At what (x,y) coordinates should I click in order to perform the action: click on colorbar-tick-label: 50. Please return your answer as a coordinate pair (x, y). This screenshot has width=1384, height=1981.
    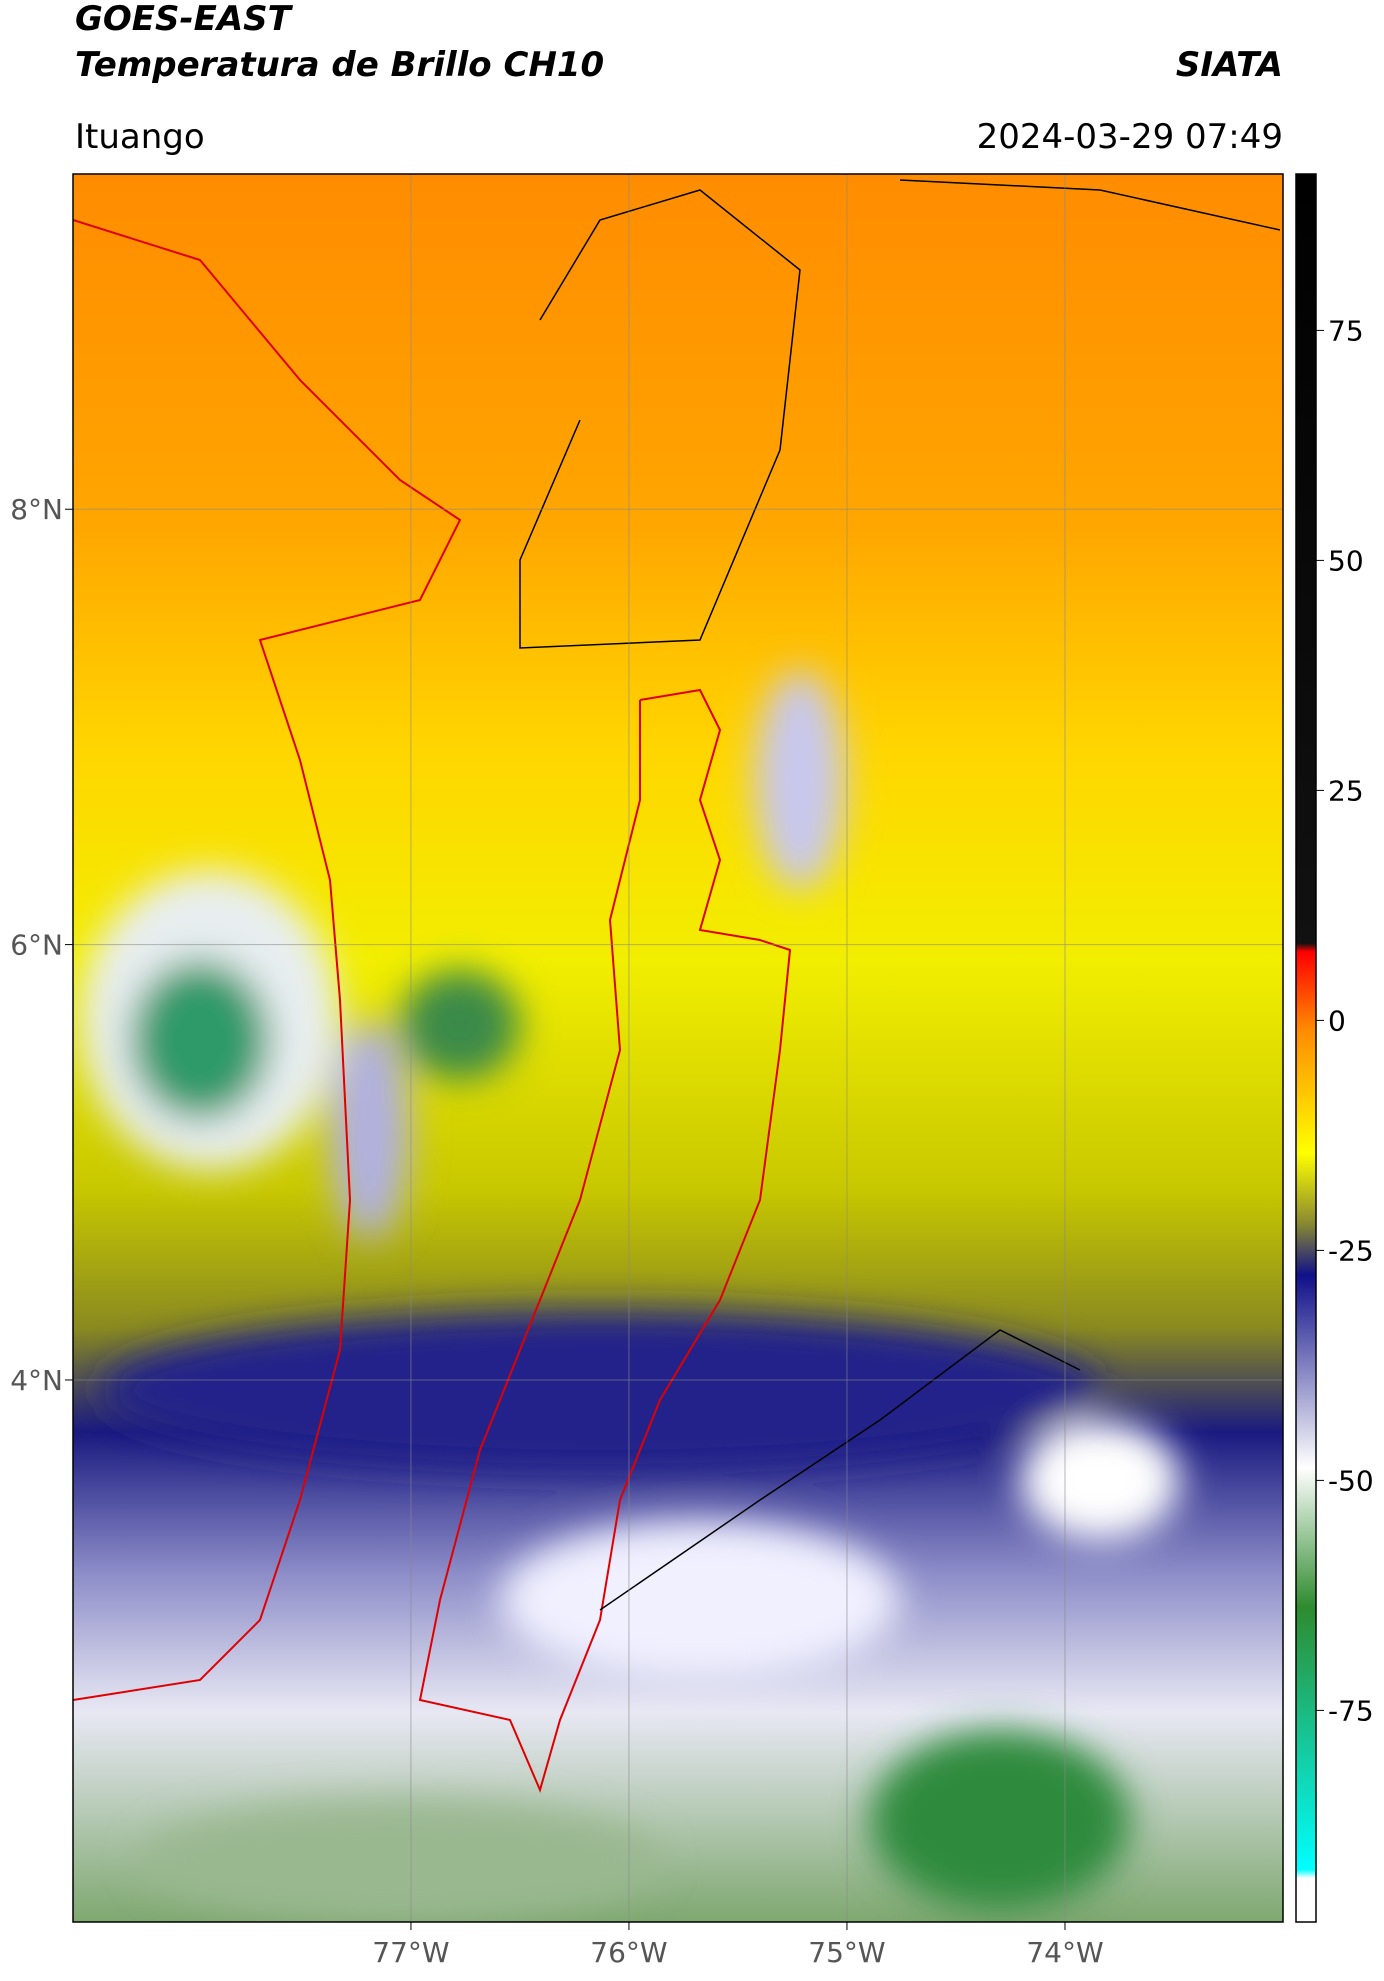
    Looking at the image, I should click on (1346, 560).